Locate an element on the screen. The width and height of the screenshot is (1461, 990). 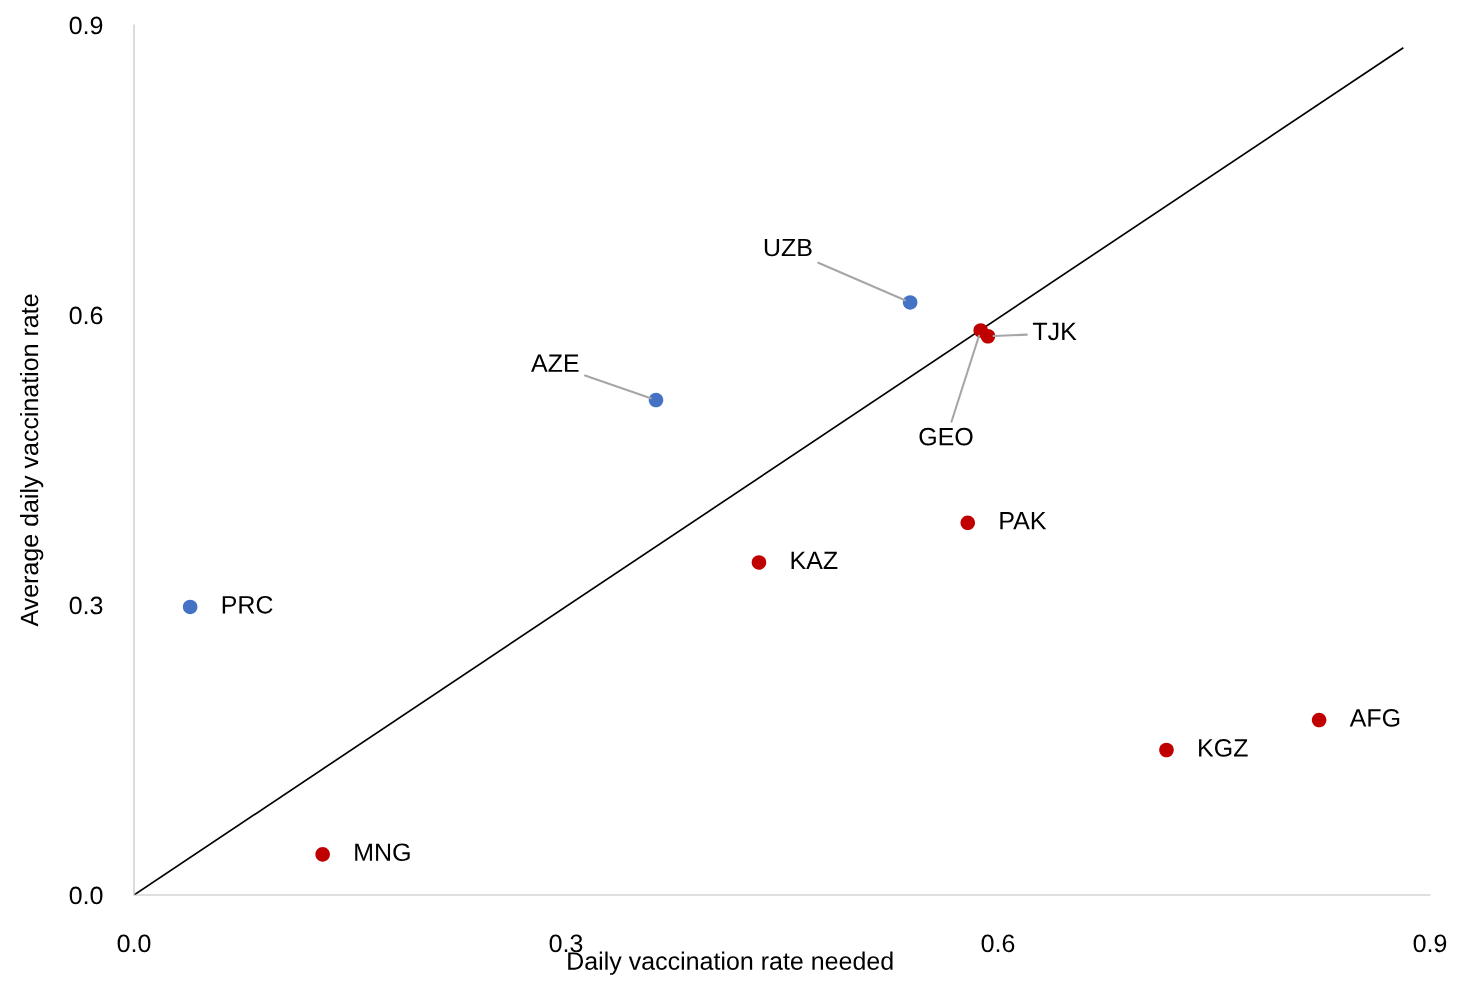
x-tick-label: 0.9 is located at coordinates (1430, 943).